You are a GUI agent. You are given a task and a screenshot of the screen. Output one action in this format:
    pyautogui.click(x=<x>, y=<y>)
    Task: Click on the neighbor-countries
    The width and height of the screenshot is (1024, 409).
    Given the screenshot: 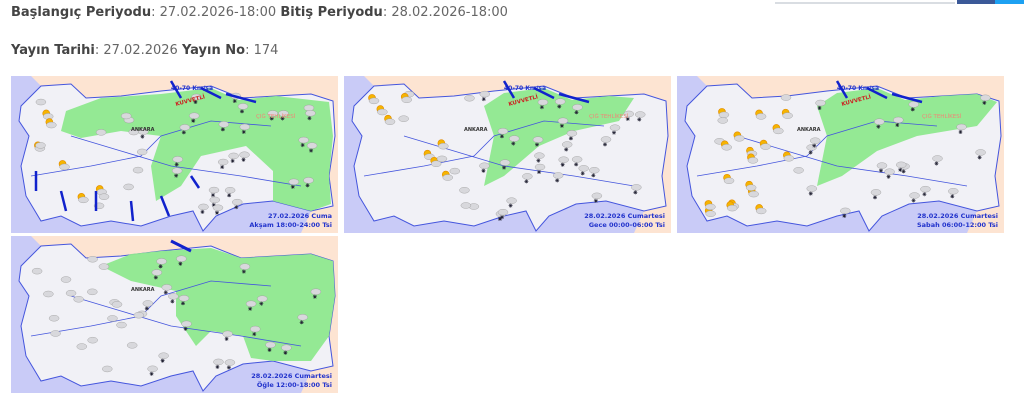 What is the action you would take?
    pyautogui.click(x=174, y=314)
    